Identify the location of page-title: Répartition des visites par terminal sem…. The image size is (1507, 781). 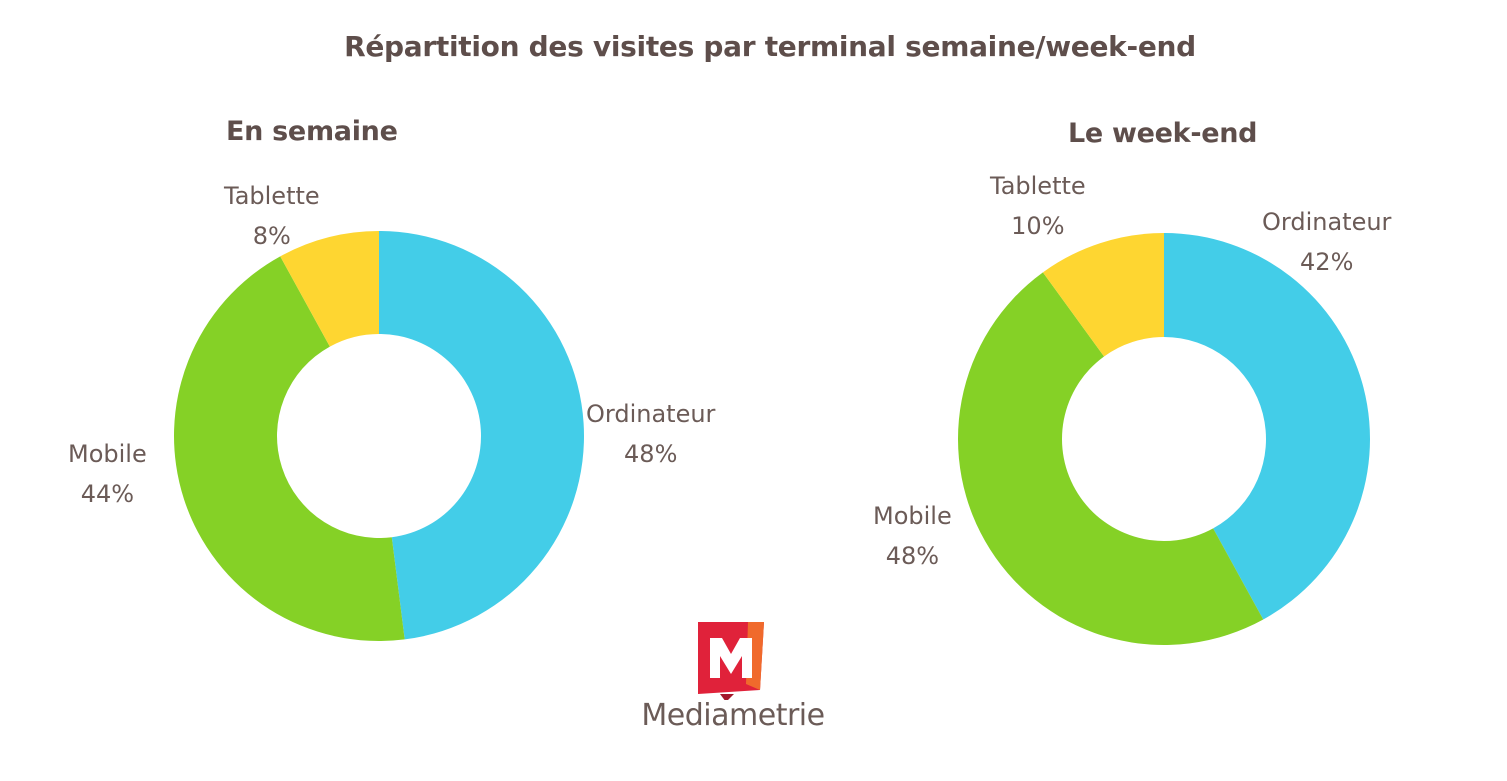
(770, 46).